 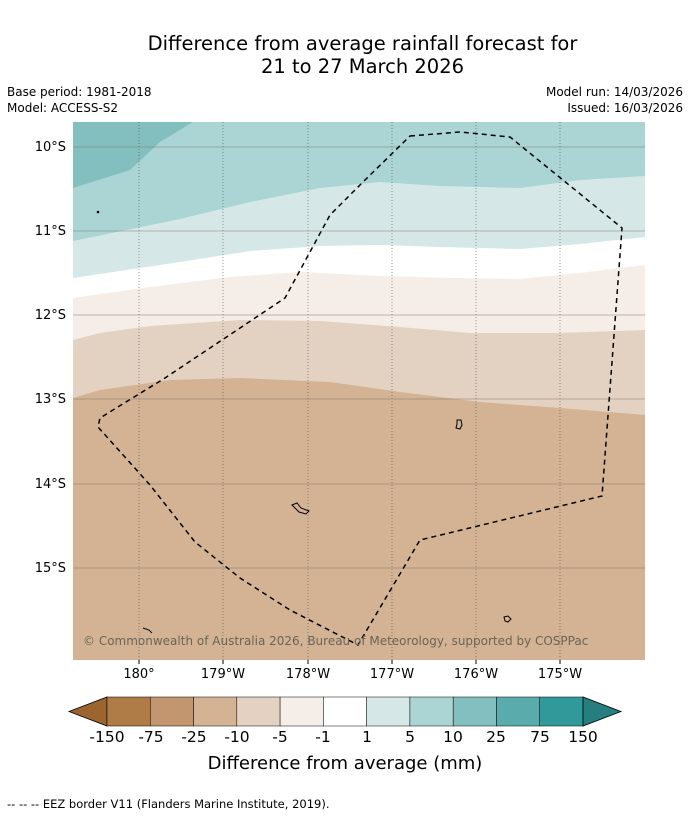 What do you see at coordinates (50, 315) in the screenshot?
I see `lat-label-12s: 12°S` at bounding box center [50, 315].